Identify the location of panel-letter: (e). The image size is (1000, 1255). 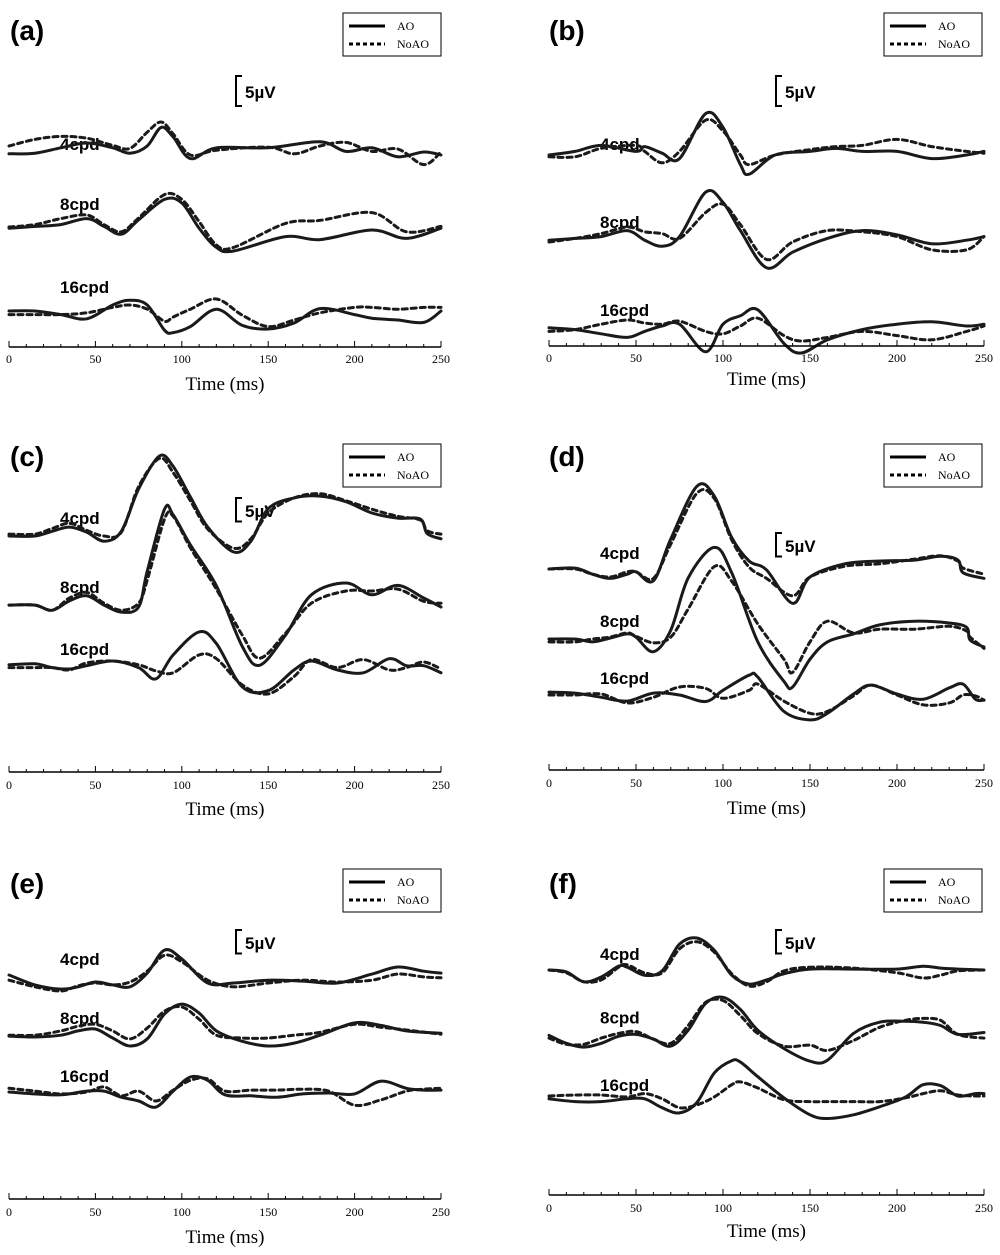
(27, 883).